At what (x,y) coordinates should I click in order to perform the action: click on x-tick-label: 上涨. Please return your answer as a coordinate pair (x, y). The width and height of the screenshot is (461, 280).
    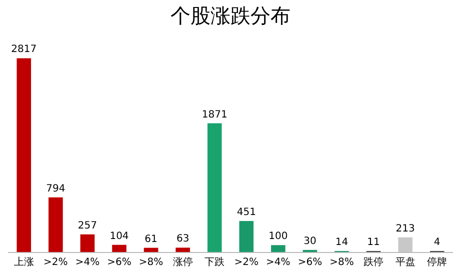
    Looking at the image, I should click on (24, 262).